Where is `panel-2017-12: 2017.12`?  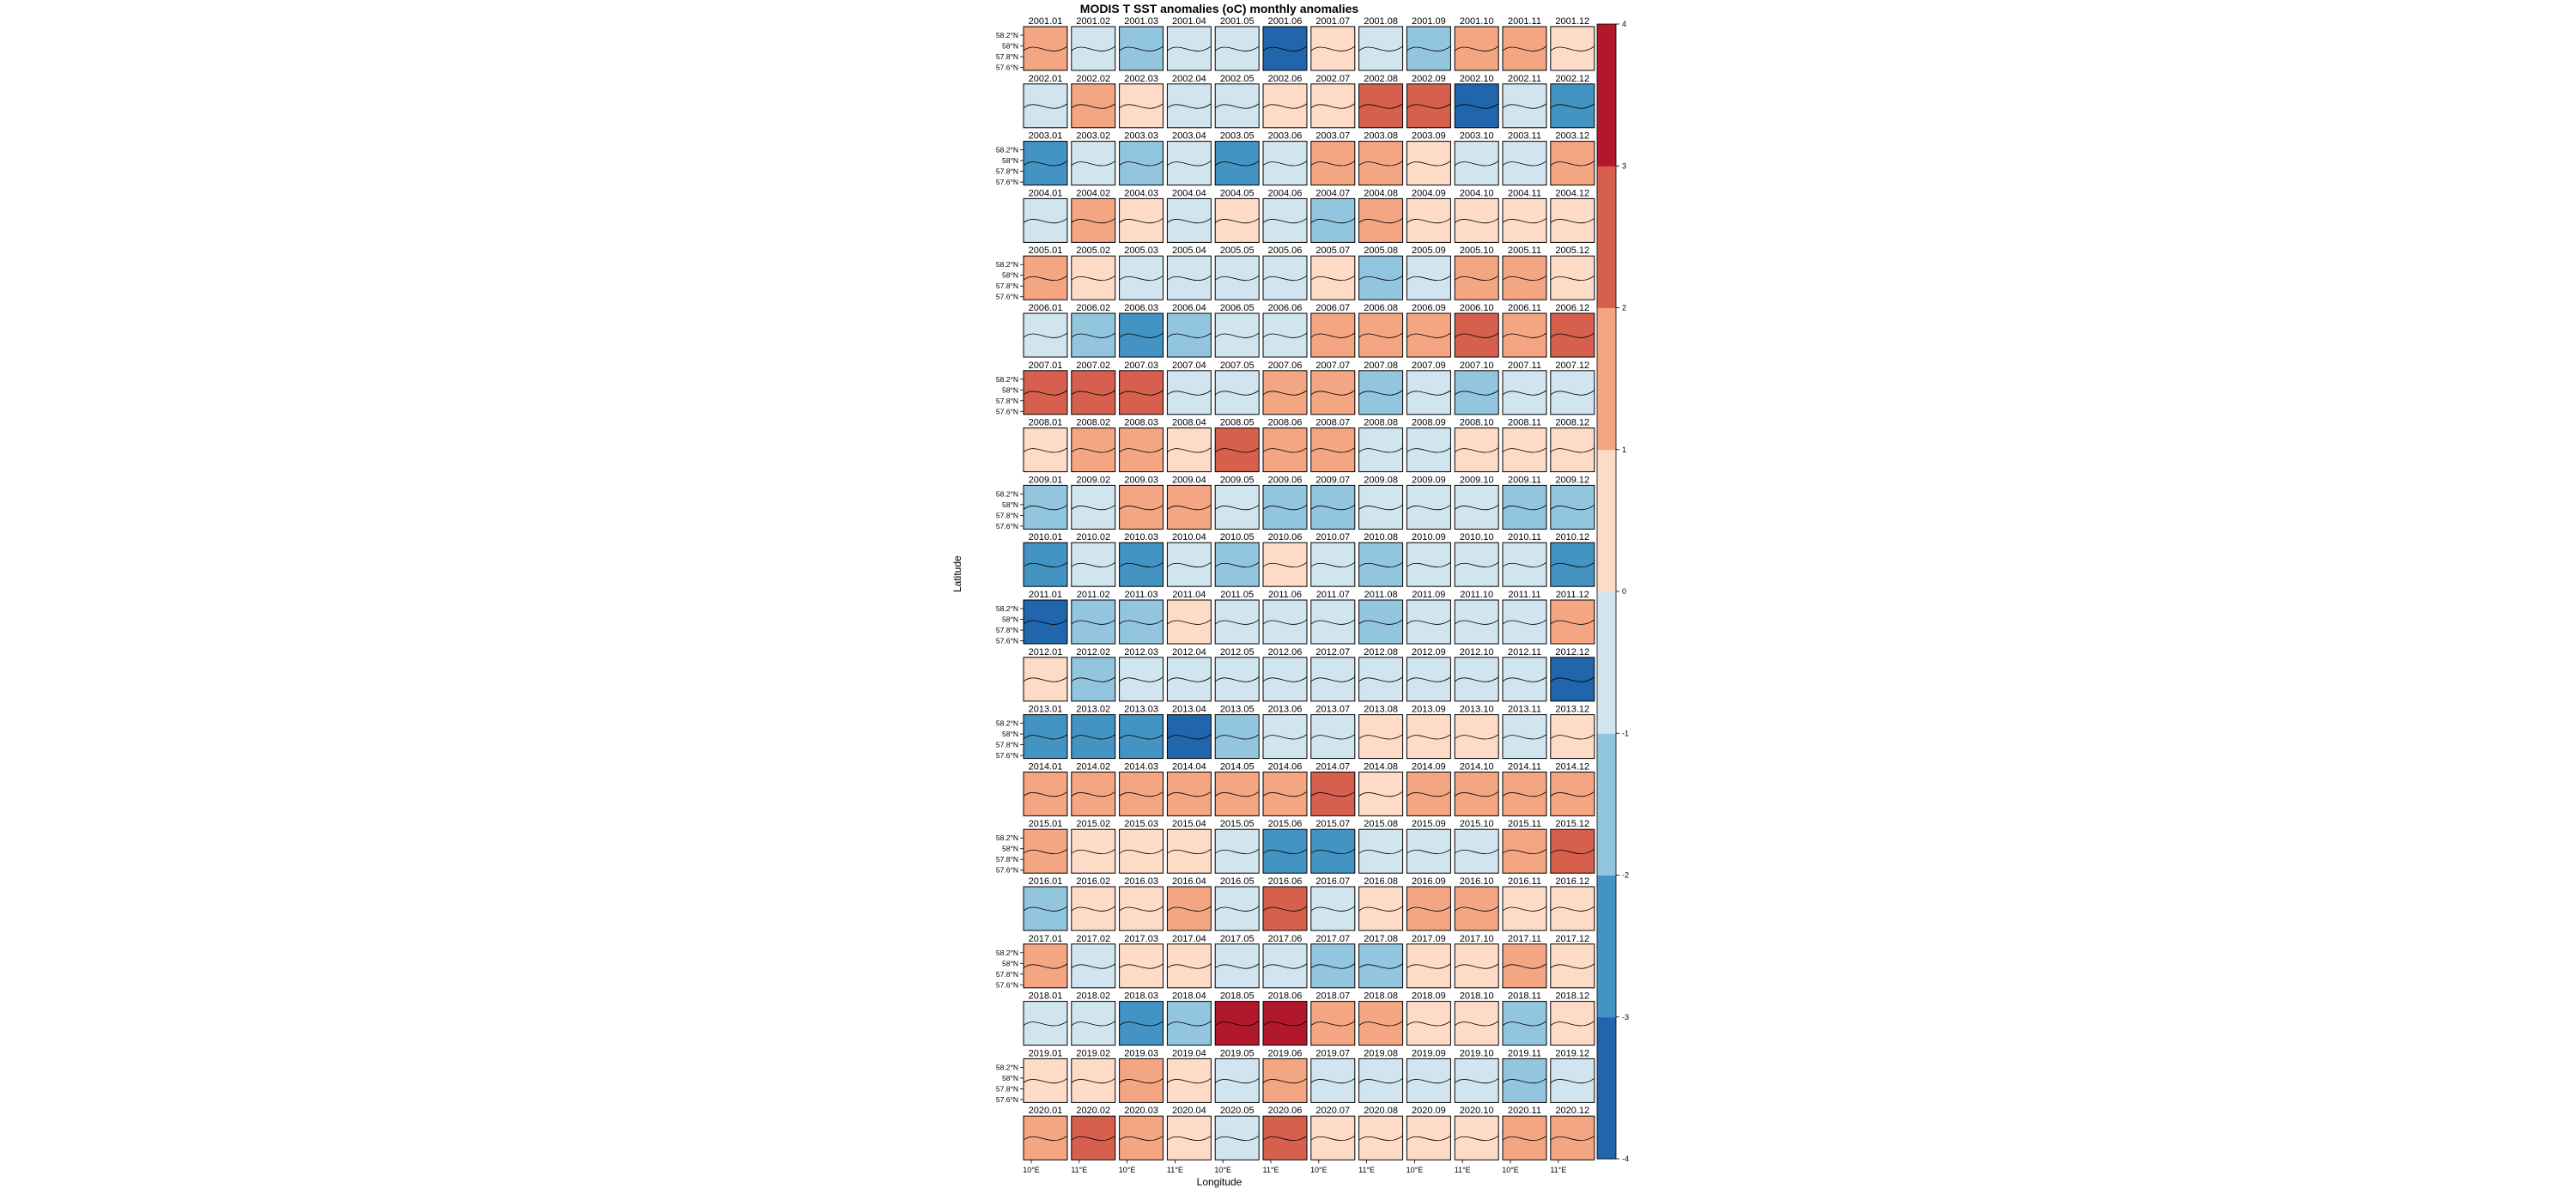 panel-2017-12: 2017.12 is located at coordinates (1572, 961).